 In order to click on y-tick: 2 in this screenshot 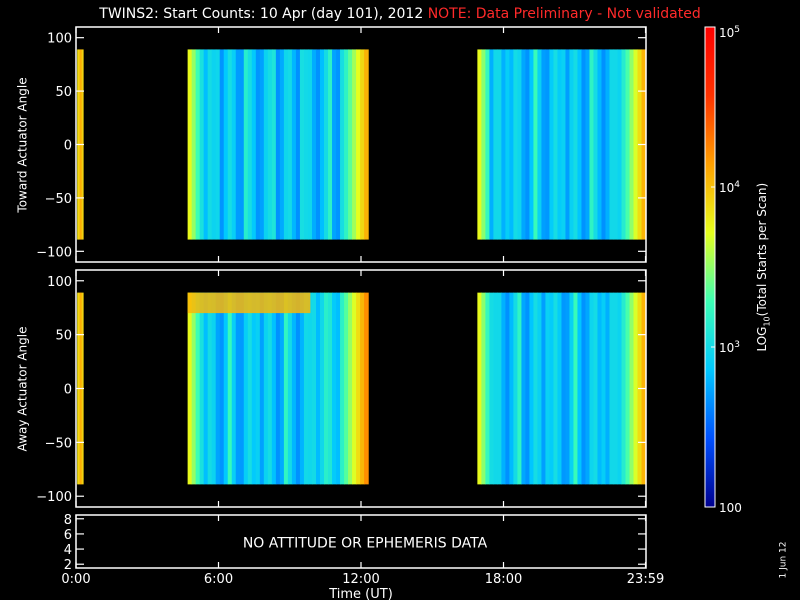, I will do `click(355, 565)`.